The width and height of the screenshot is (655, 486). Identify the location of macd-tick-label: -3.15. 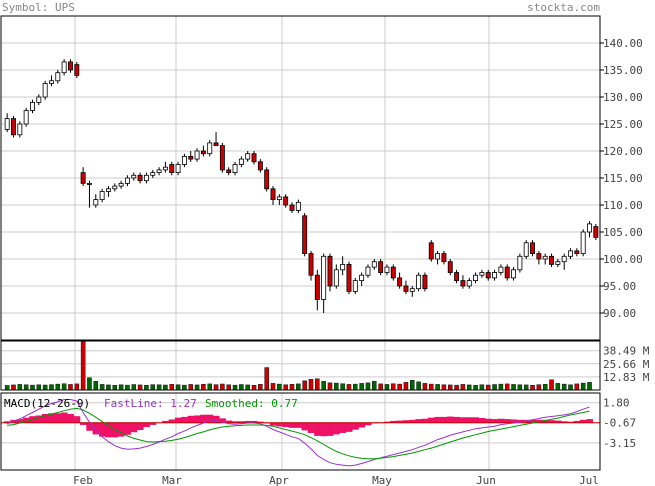
(619, 443).